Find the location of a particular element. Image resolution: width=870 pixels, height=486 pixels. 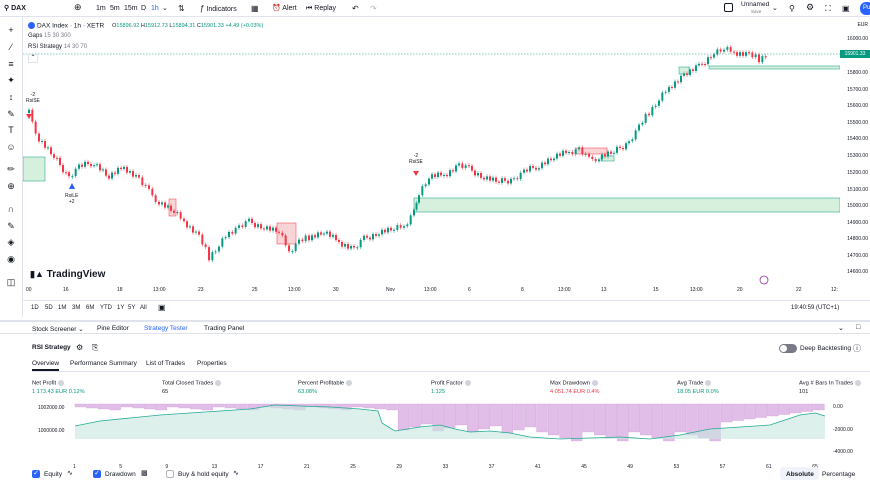

undo-icon: ↶ is located at coordinates (355, 8).